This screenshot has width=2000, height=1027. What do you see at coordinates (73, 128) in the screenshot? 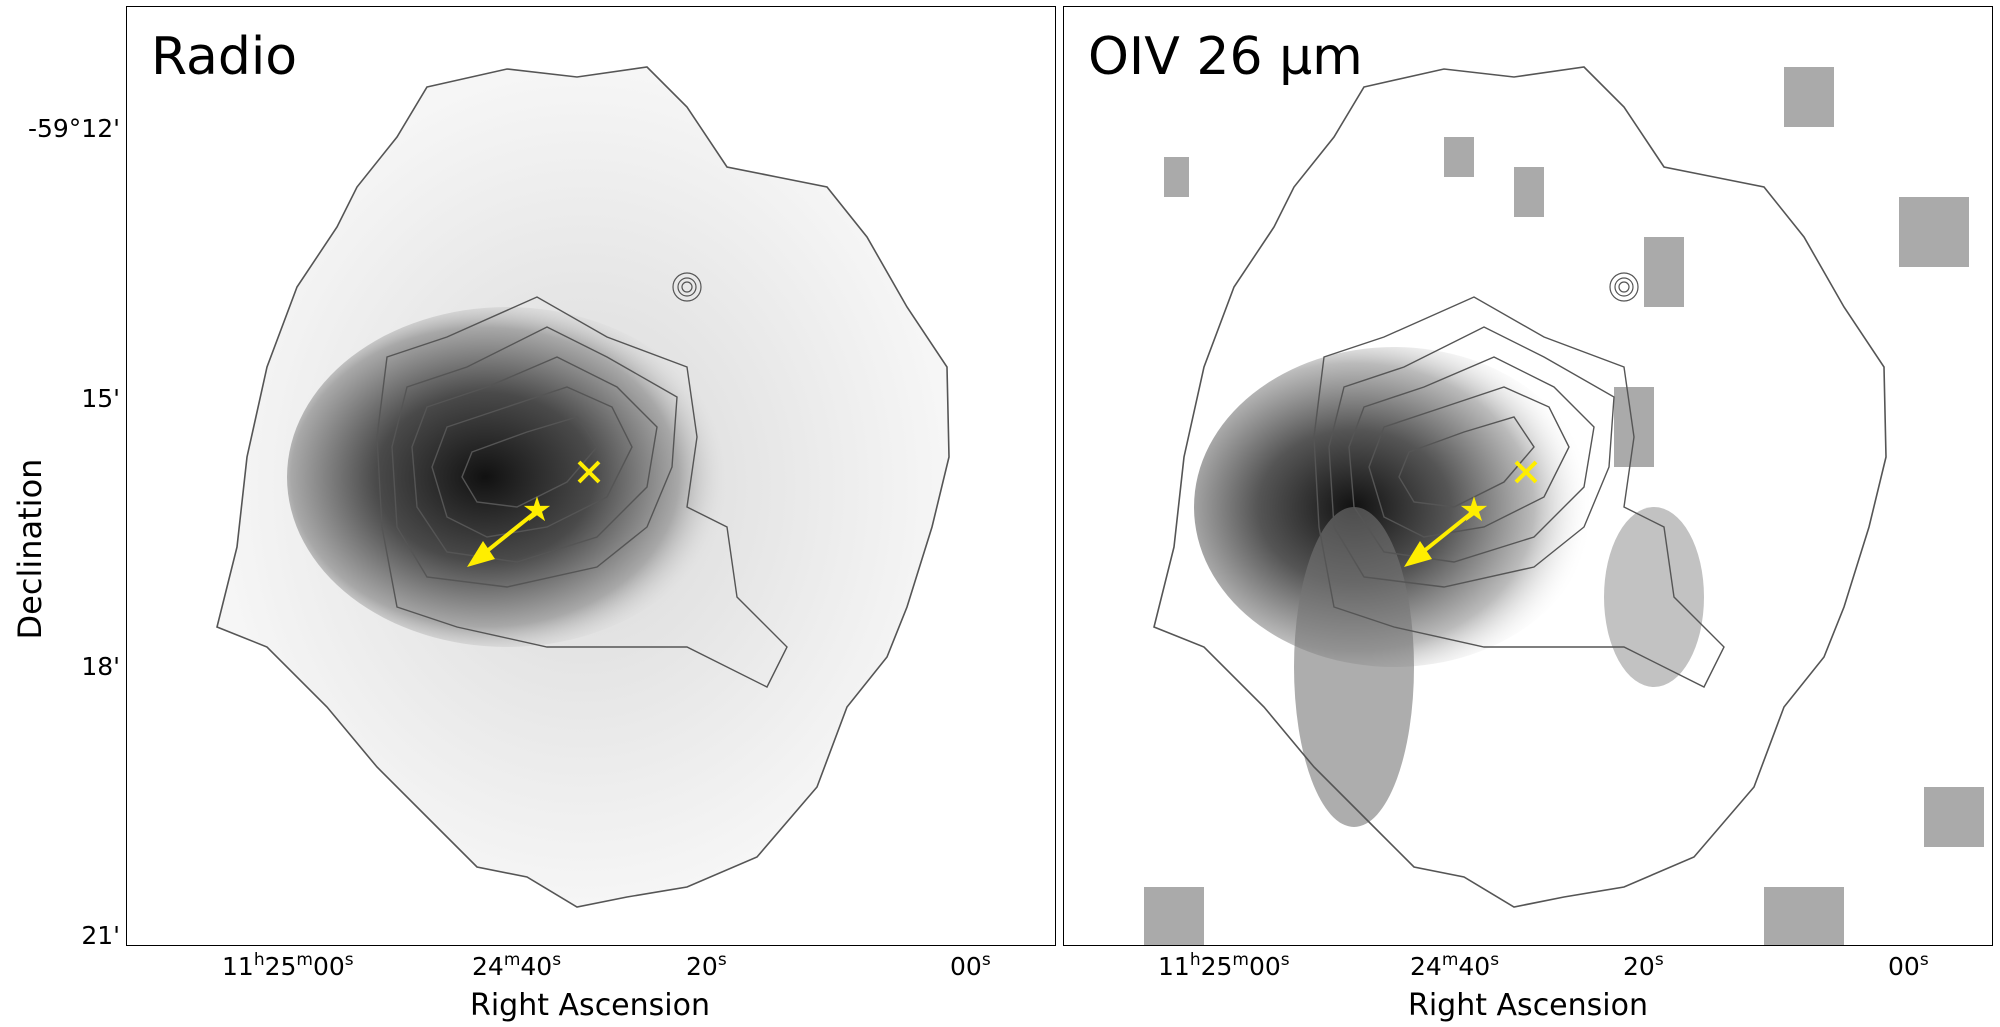
I see `y-tick-label: -59°12'` at bounding box center [73, 128].